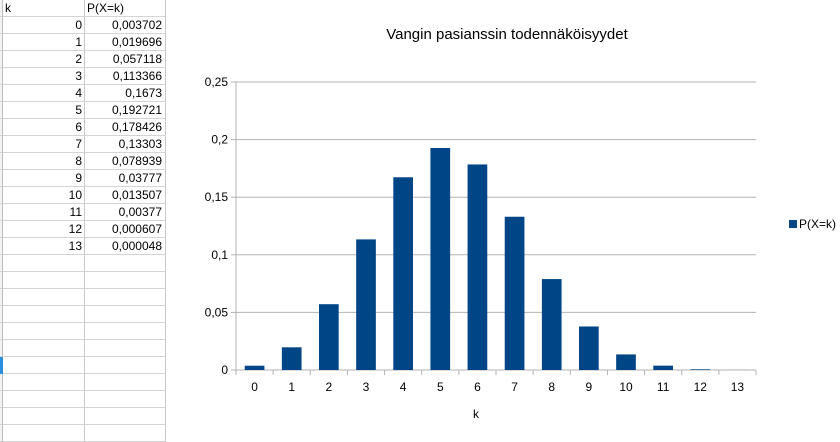 This screenshot has width=840, height=442. What do you see at coordinates (125, 144) in the screenshot?
I see `cell-p: 0,13303` at bounding box center [125, 144].